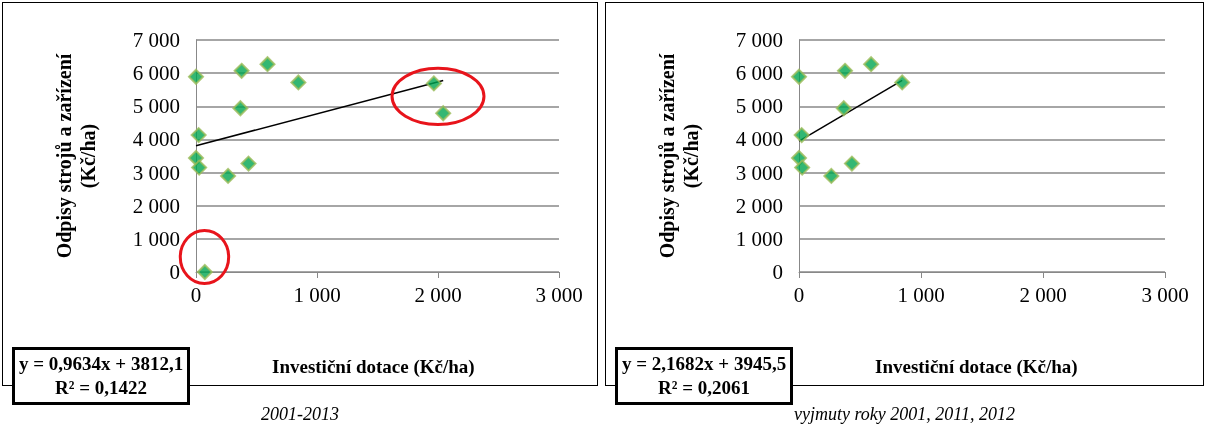  Describe the element at coordinates (101, 364) in the screenshot. I see `text: y = 0,9634x + 3812,1` at that location.